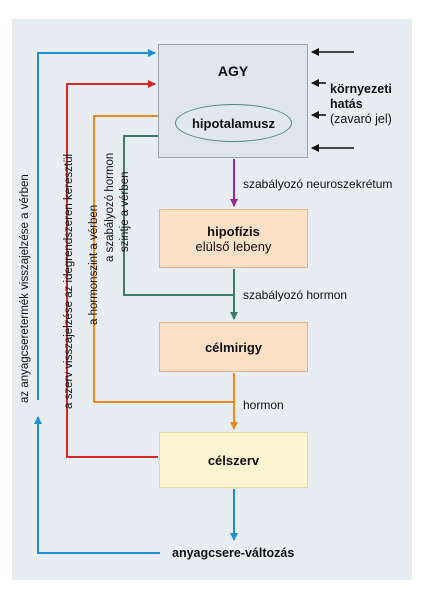  What do you see at coordinates (361, 119) in the screenshot?
I see `env-line-3: (zavaró jel)` at bounding box center [361, 119].